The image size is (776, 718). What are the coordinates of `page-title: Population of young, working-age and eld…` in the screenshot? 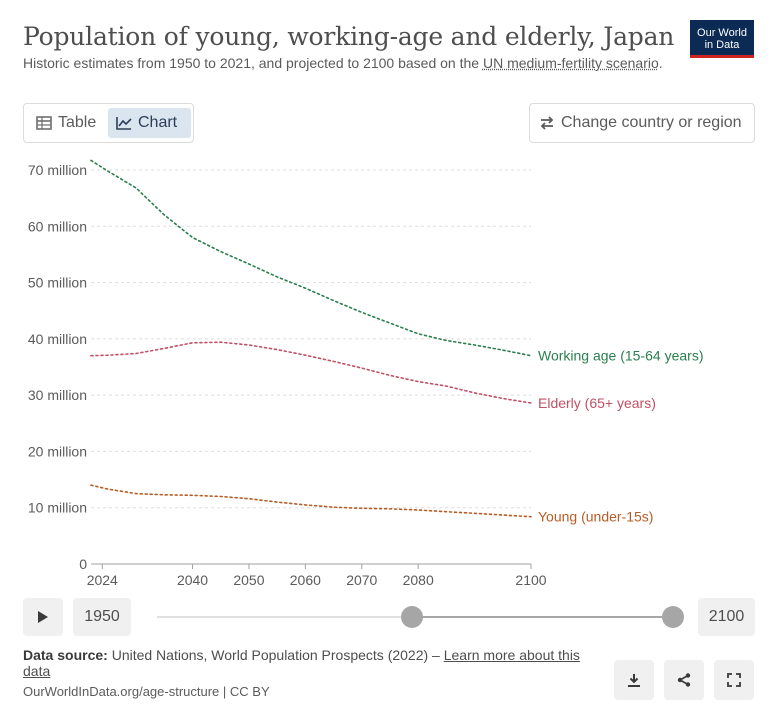 It's located at (349, 36).